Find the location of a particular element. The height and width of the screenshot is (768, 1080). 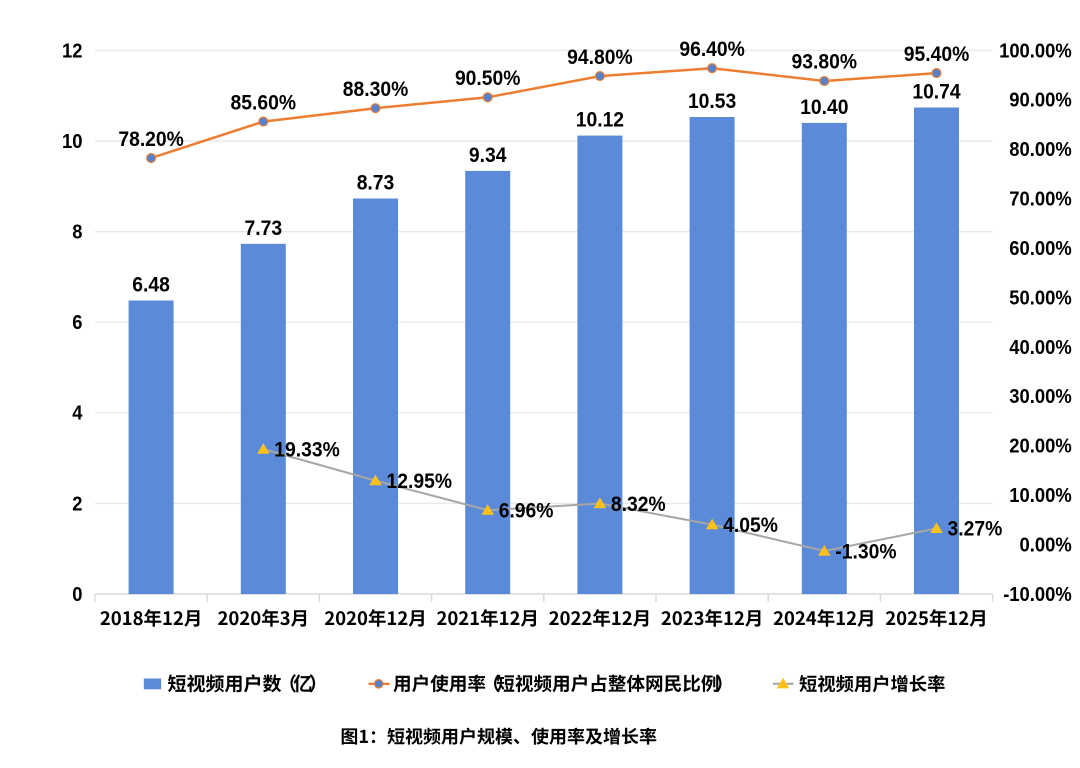

svg-text: 95.40% is located at coordinates (937, 54).